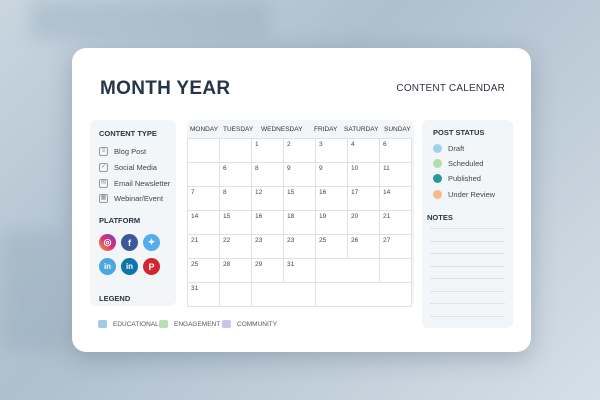  What do you see at coordinates (450, 88) in the screenshot?
I see `page-subtitle: CONTENT CALENDAR` at bounding box center [450, 88].